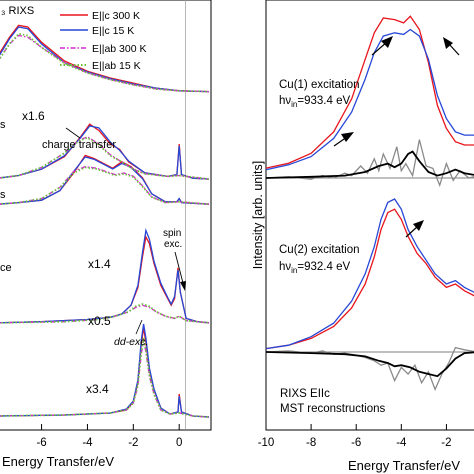 This screenshot has height=474, width=474. What do you see at coordinates (285, 101) in the screenshot?
I see `cu1-hv-symbol: hν` at bounding box center [285, 101].